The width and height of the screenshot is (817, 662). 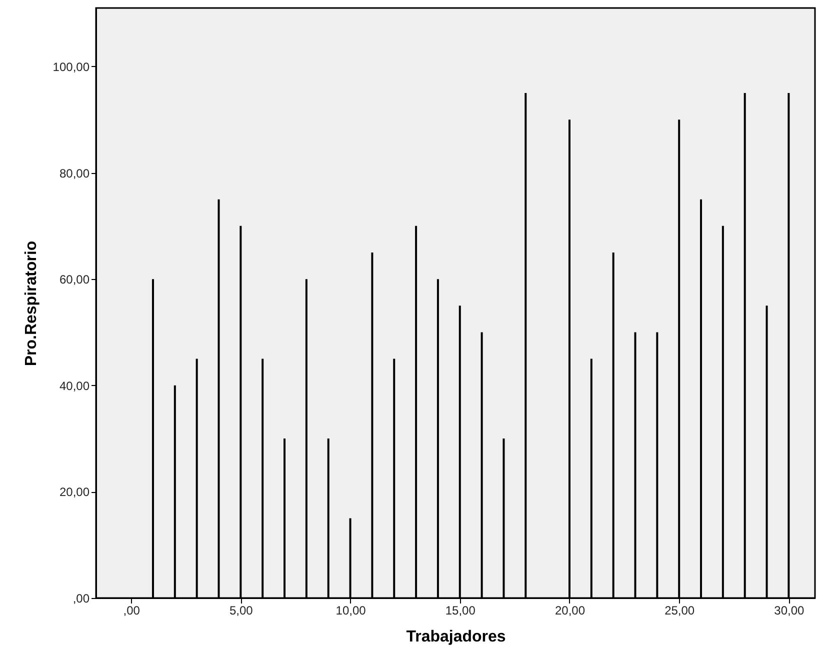 What do you see at coordinates (241, 611) in the screenshot?
I see `x-tick-label: 5,00` at bounding box center [241, 611].